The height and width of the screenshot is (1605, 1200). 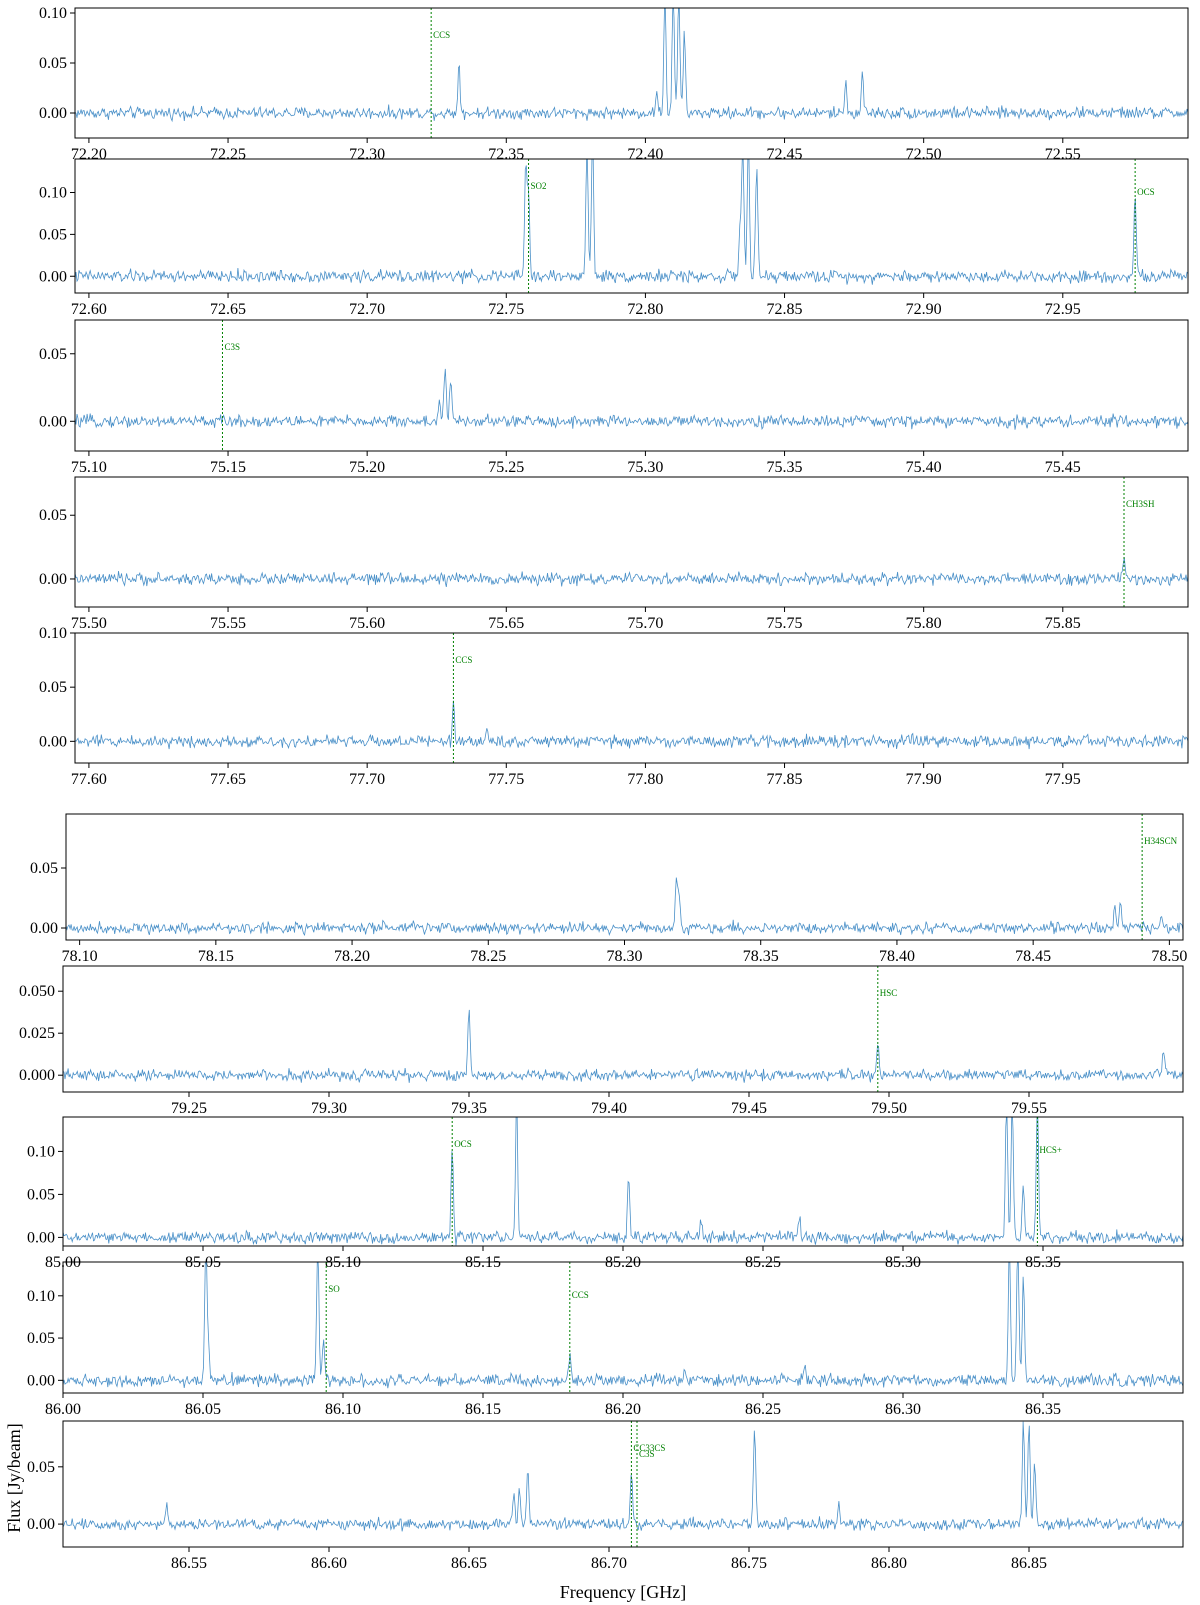 I want to click on x-tick-label: 77.65, so click(x=228, y=779).